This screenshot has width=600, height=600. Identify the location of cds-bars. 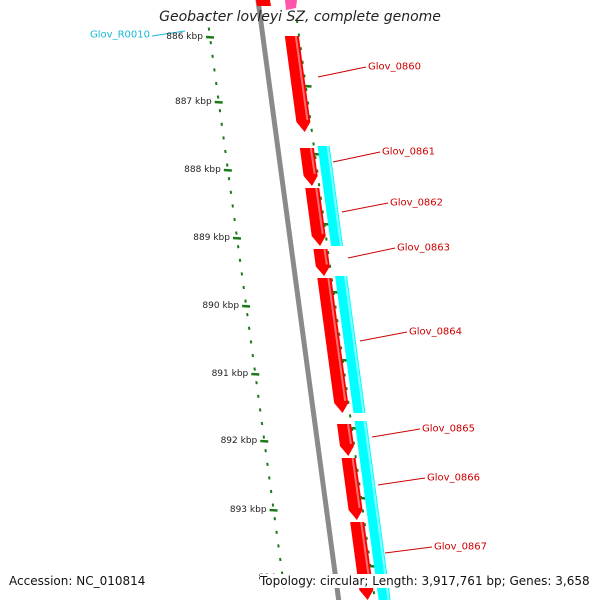
(354, 372).